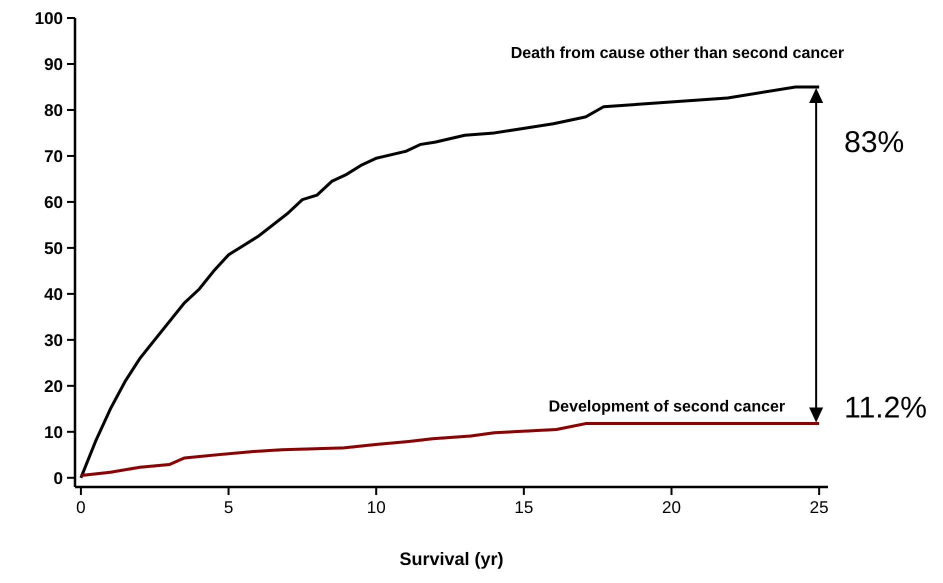  What do you see at coordinates (885, 408) in the screenshot?
I see `text: 11.2%` at bounding box center [885, 408].